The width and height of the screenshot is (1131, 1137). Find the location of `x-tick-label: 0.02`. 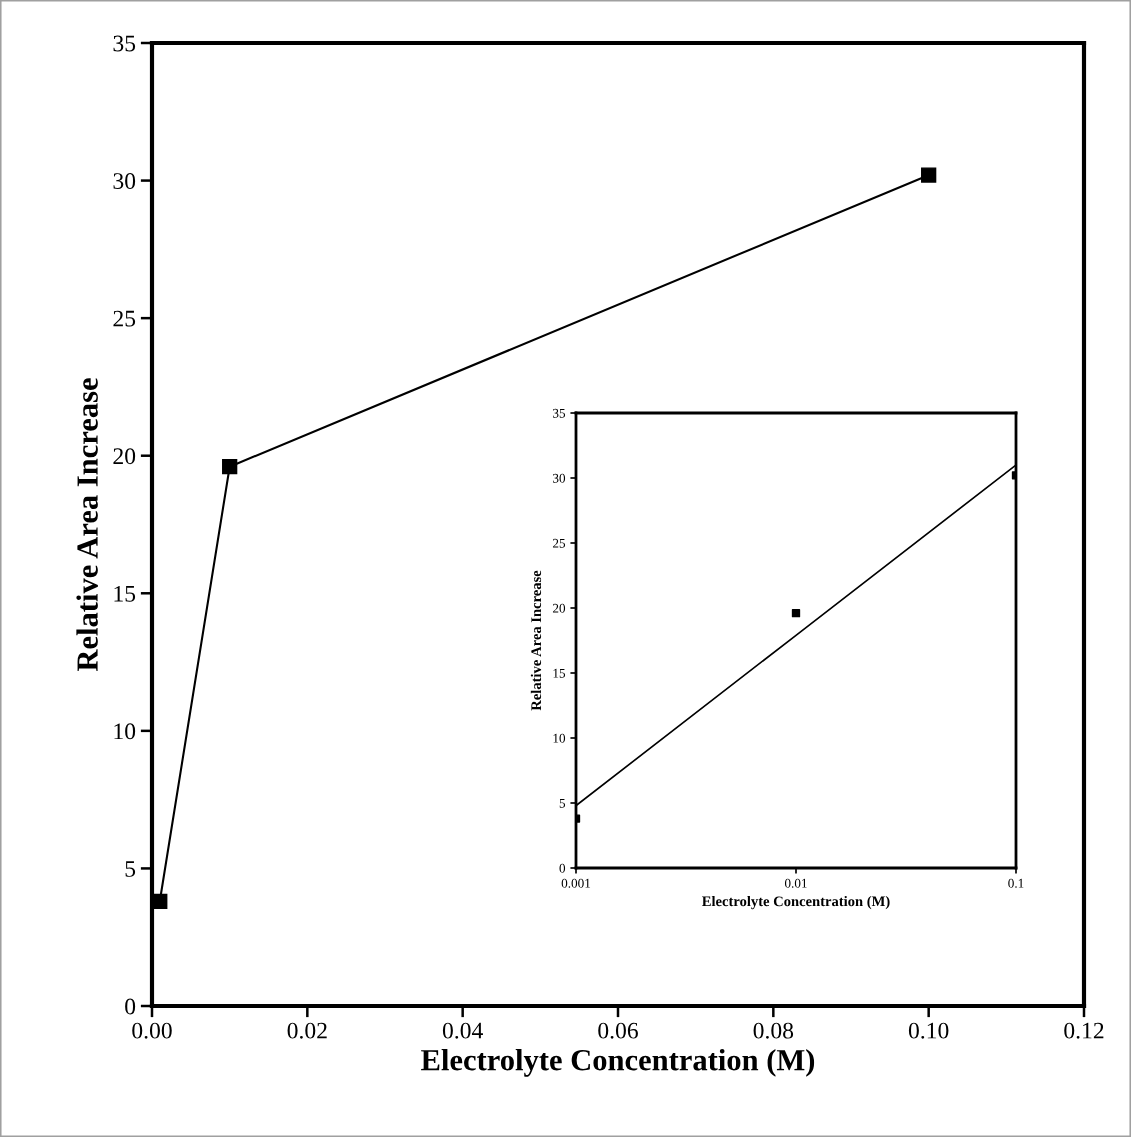

x-tick-label: 0.02 is located at coordinates (307, 1030).